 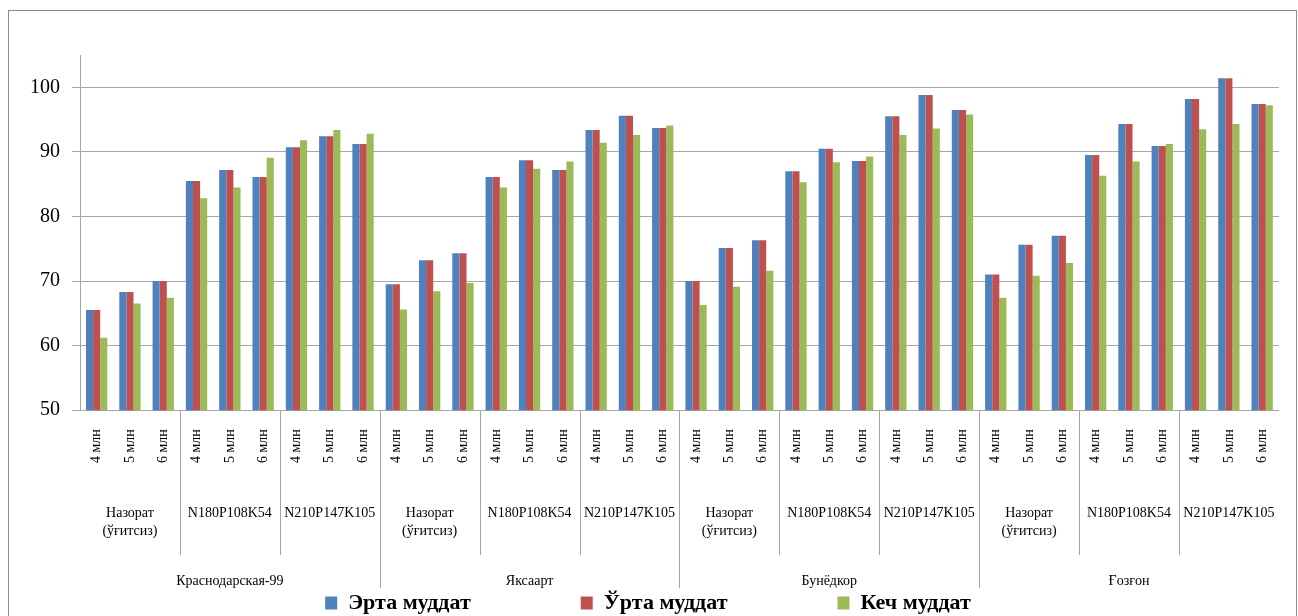 I want to click on y-tick-label: 100, so click(x=45, y=85).